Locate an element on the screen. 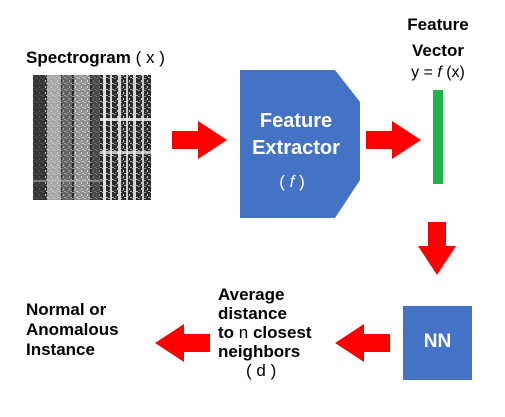 The image size is (505, 417). nn-label: NN is located at coordinates (437, 341).